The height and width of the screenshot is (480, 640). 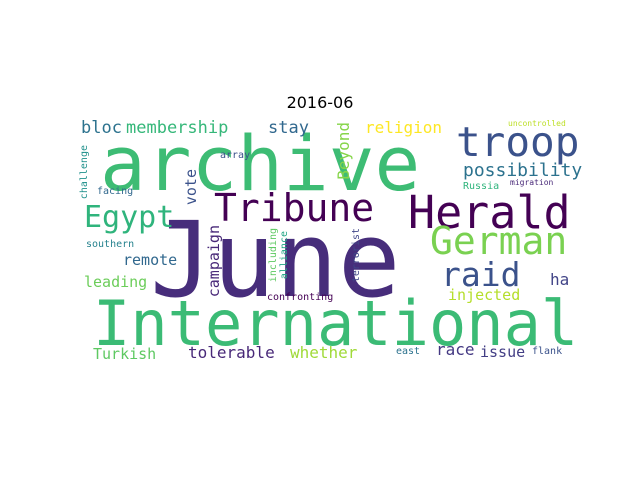 What do you see at coordinates (288, 128) in the screenshot?
I see `word-stay: stay` at bounding box center [288, 128].